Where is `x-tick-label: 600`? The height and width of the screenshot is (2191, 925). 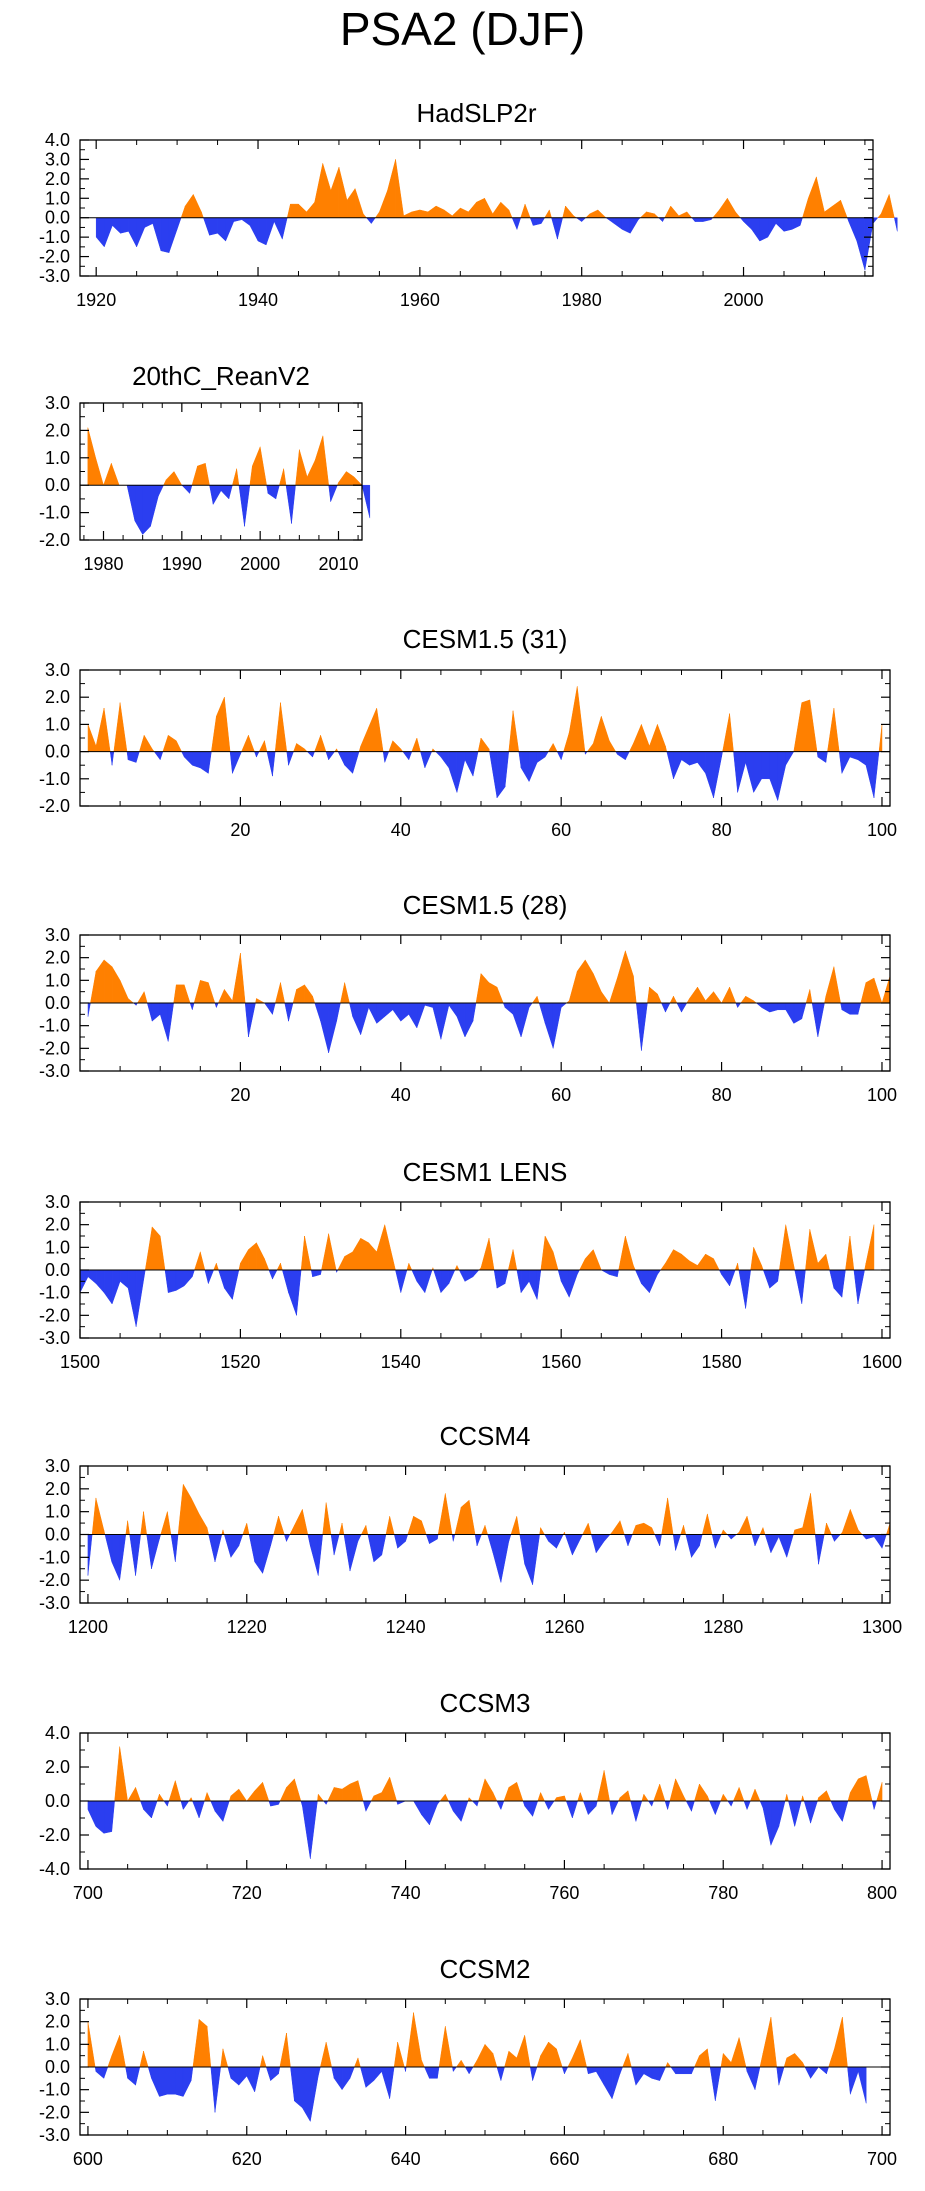 x-tick-label: 600 is located at coordinates (88, 2159).